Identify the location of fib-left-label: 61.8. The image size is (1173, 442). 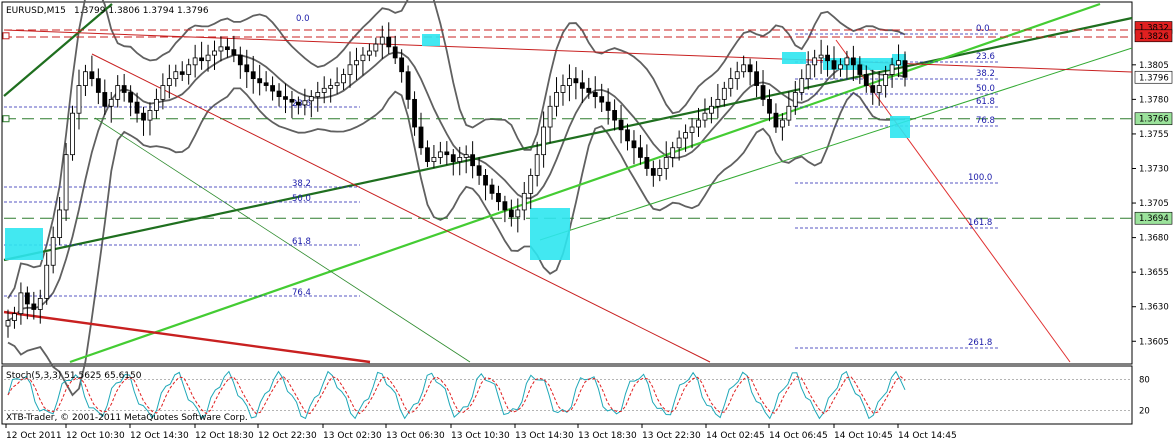
(301, 242).